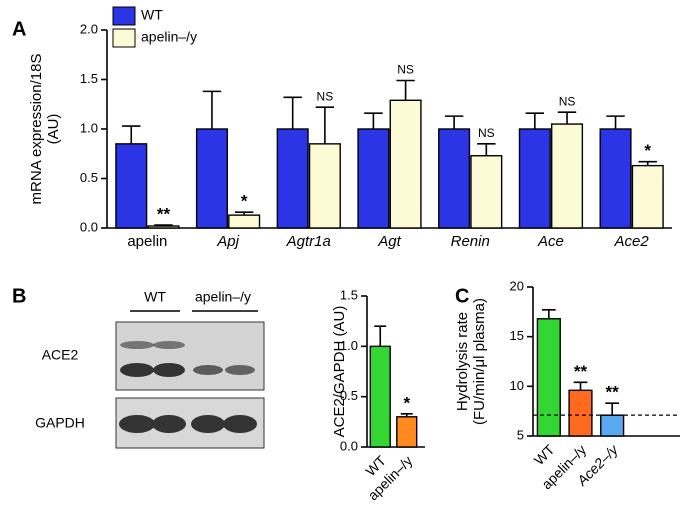 The image size is (687, 516). Describe the element at coordinates (155, 297) in the screenshot. I see `lane-group-label: WT` at that location.